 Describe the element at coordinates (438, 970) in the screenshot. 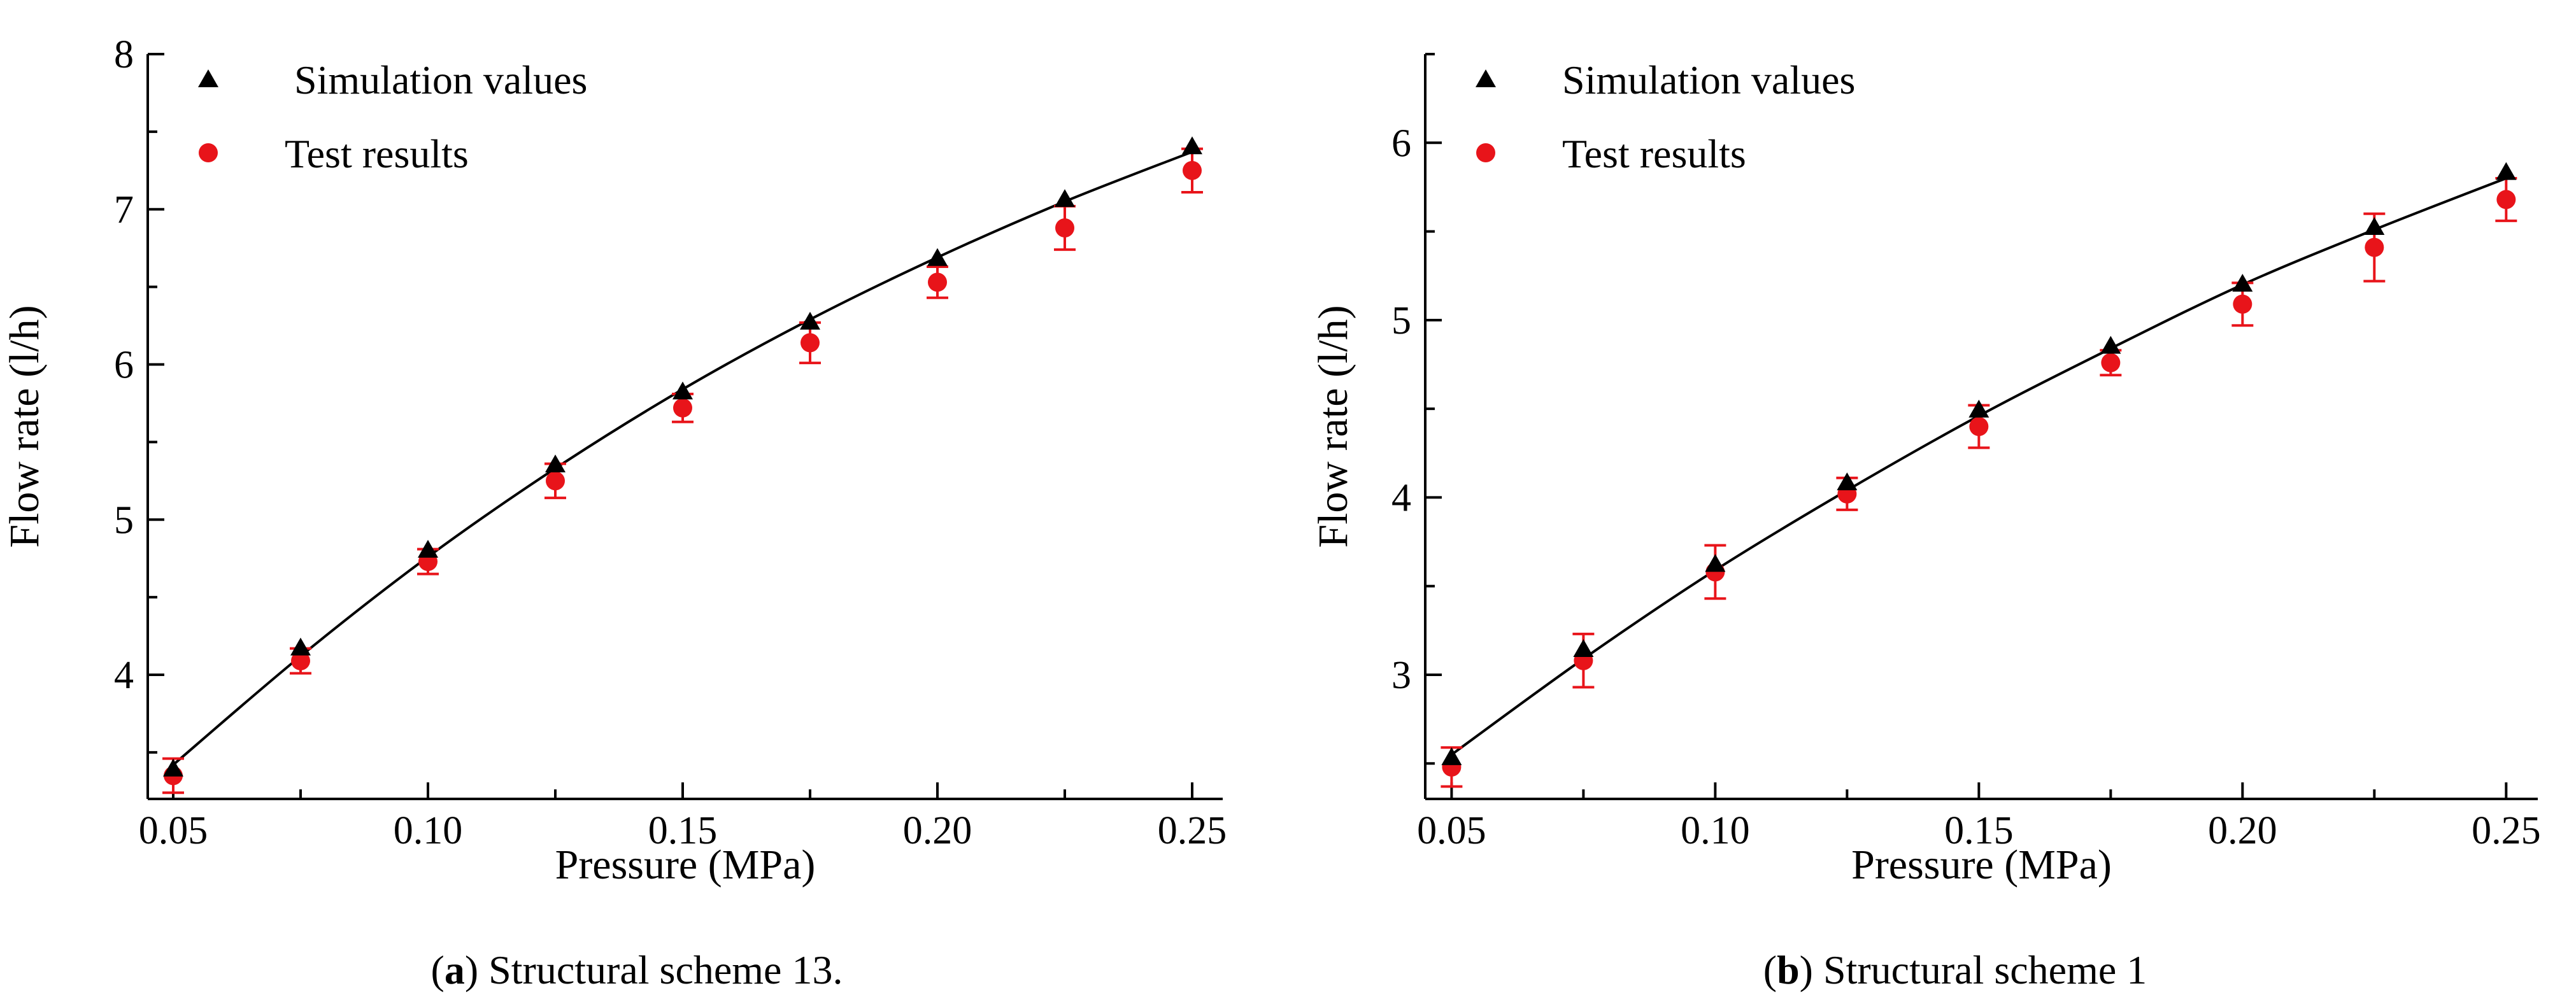

I see `caption-a-open: (` at that location.